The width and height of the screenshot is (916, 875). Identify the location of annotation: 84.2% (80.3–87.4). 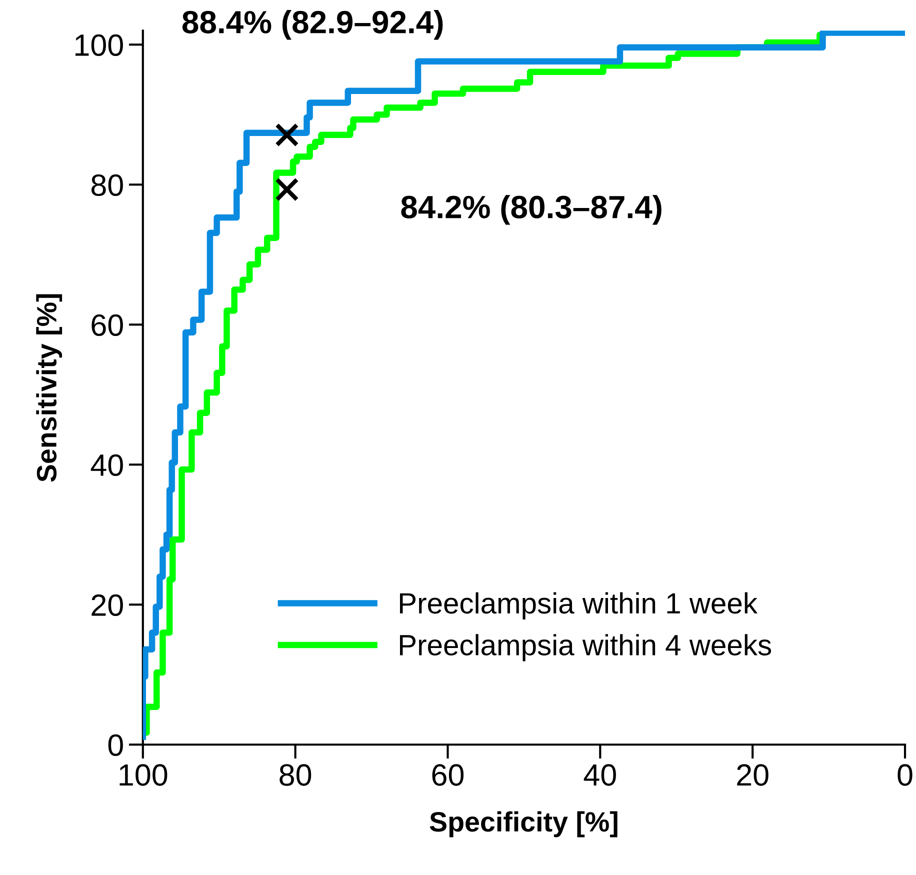
(531, 209).